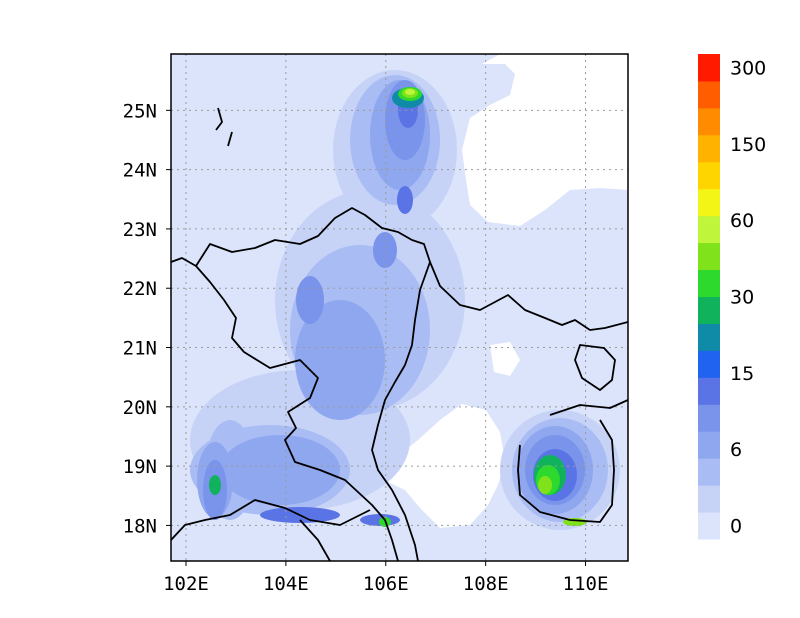  I want to click on y-tick-label: 18N, so click(140, 526).